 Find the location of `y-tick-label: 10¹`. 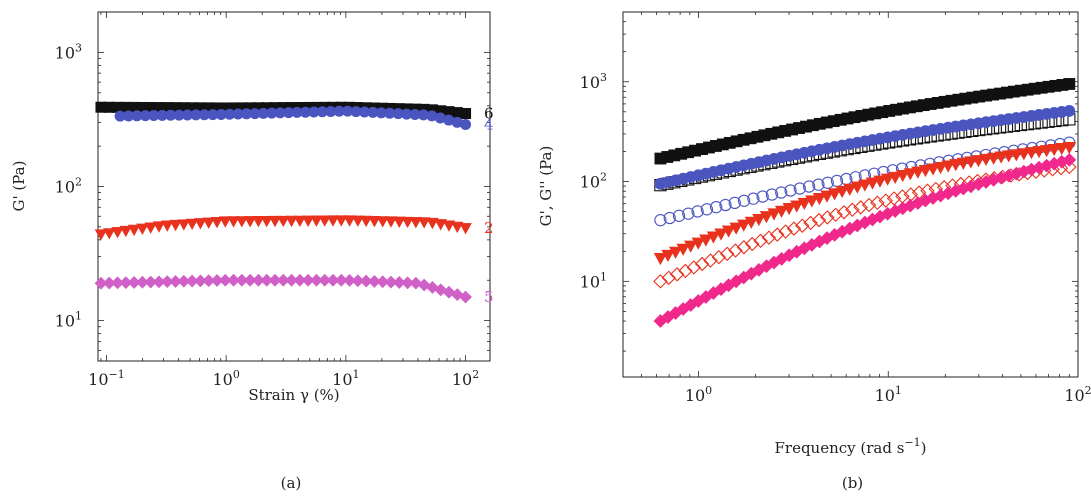

y-tick-label: 10¹ is located at coordinates (68, 320).